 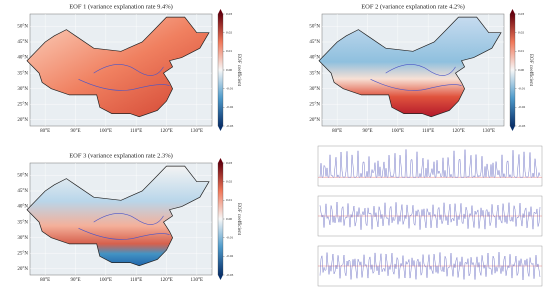 I want to click on panel-title: EOF 3 (variance explanation rate 2.3%), so click(x=121, y=155).